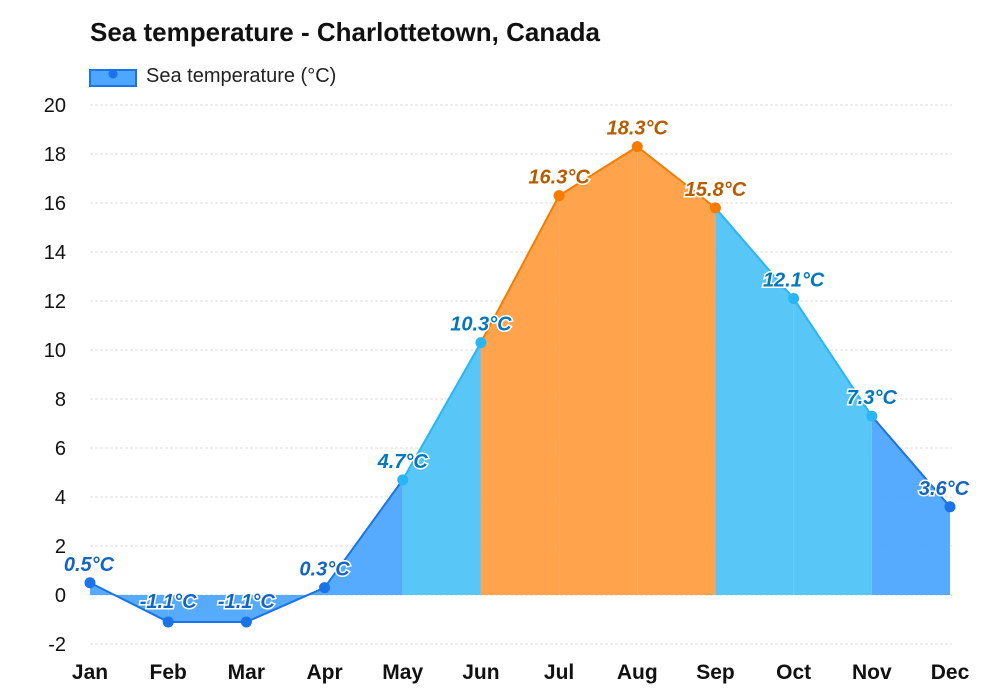 The width and height of the screenshot is (1000, 700). What do you see at coordinates (60, 547) in the screenshot?
I see `y-tick-label: 2` at bounding box center [60, 547].